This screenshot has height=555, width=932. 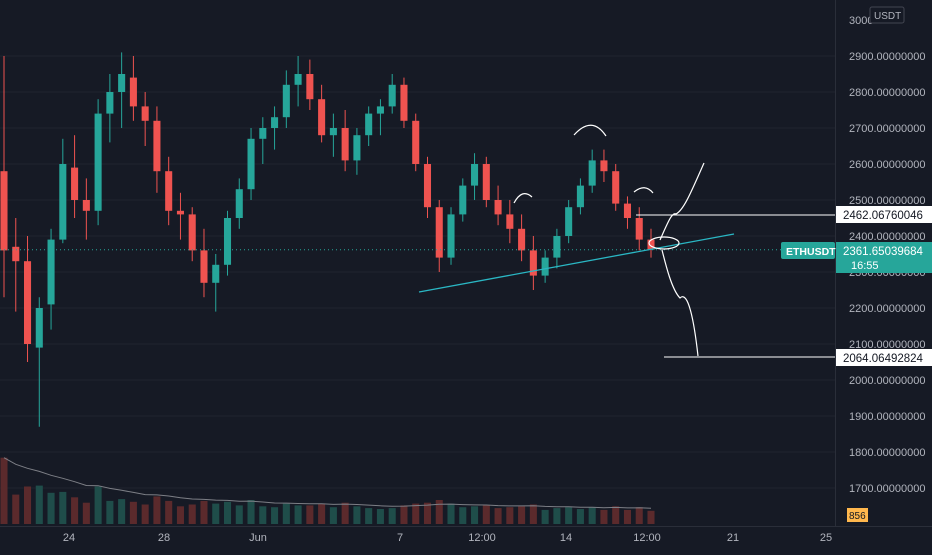 What do you see at coordinates (883, 252) in the screenshot?
I see `current-price-label: 2361.65039684` at bounding box center [883, 252].